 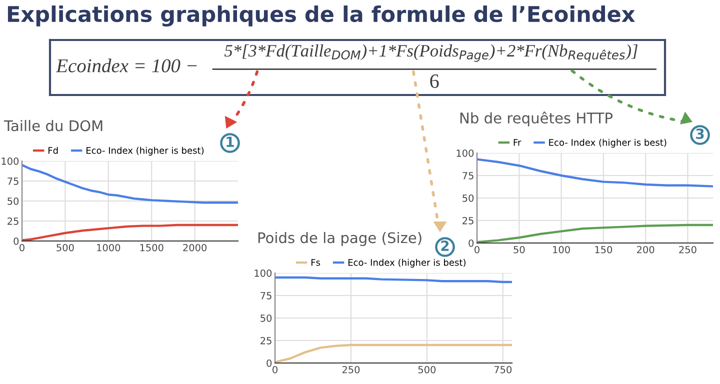 I want to click on text: 1, so click(x=230, y=141).